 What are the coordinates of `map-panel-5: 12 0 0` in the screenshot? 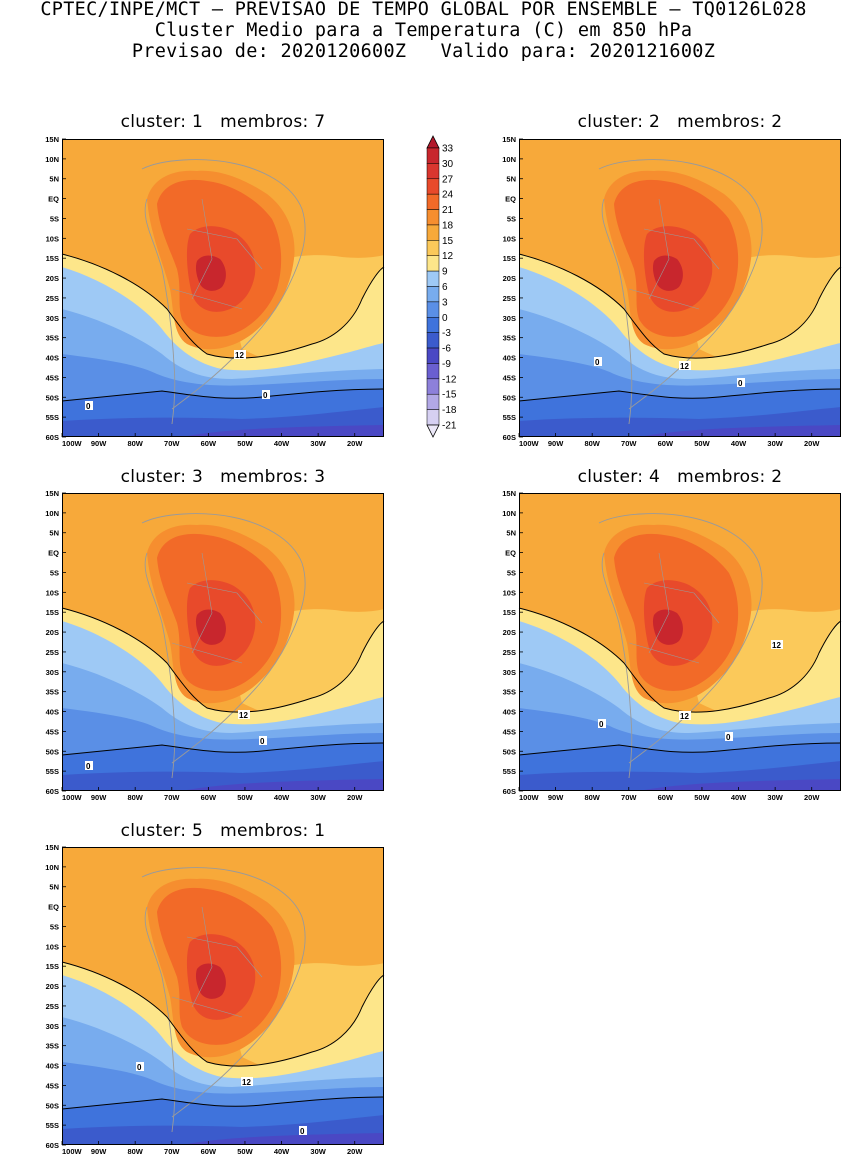 It's located at (223, 996).